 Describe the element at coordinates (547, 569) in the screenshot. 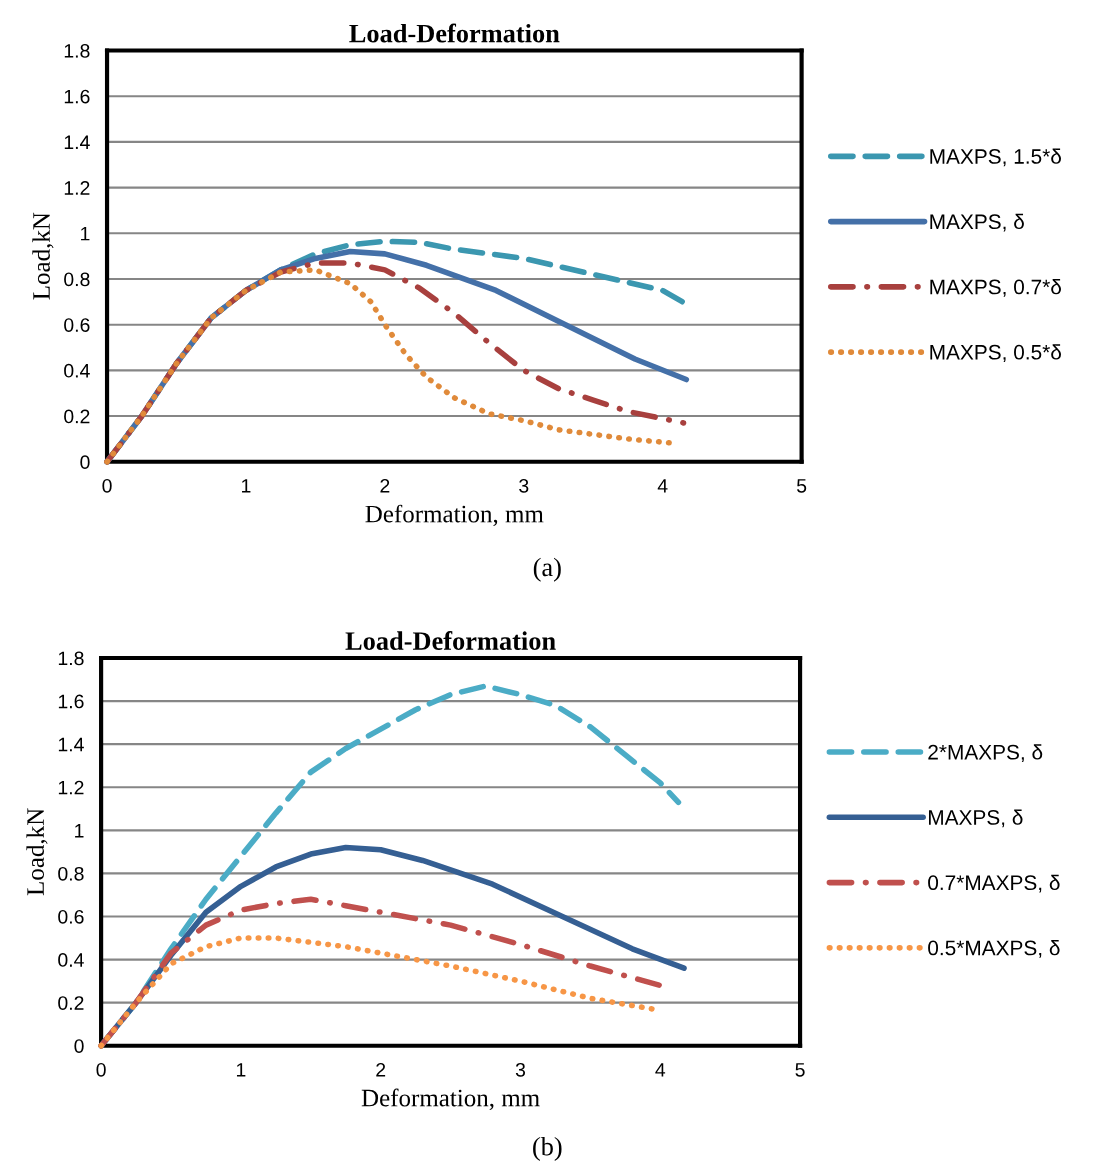

I see `text: (a)` at that location.